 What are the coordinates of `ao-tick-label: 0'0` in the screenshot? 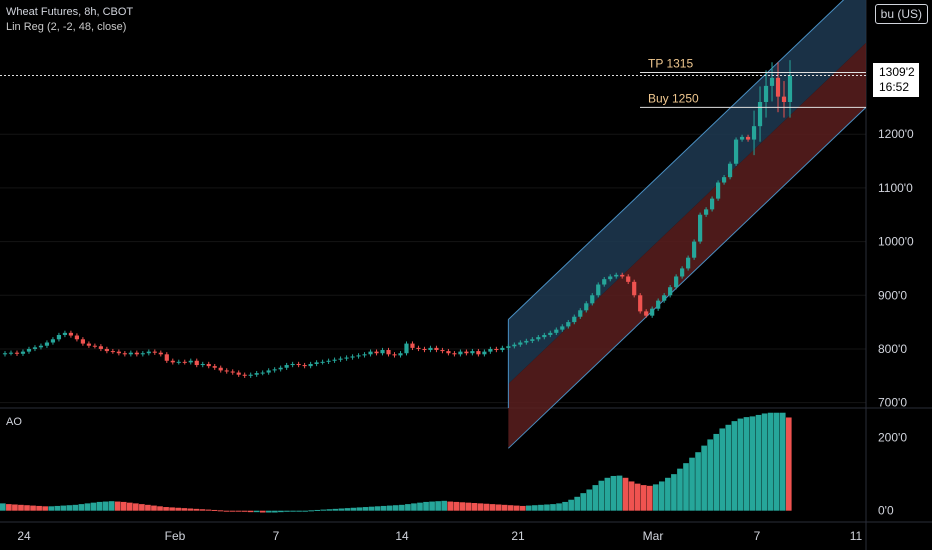 It's located at (886, 511).